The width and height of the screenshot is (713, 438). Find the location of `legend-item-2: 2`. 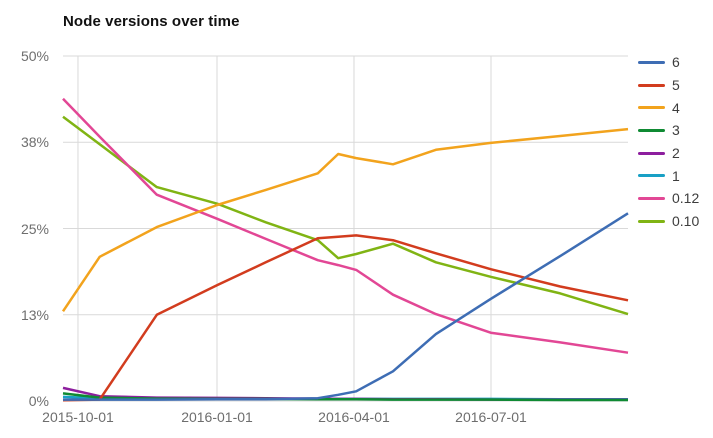

legend-item-2: 2 is located at coordinates (668, 153).